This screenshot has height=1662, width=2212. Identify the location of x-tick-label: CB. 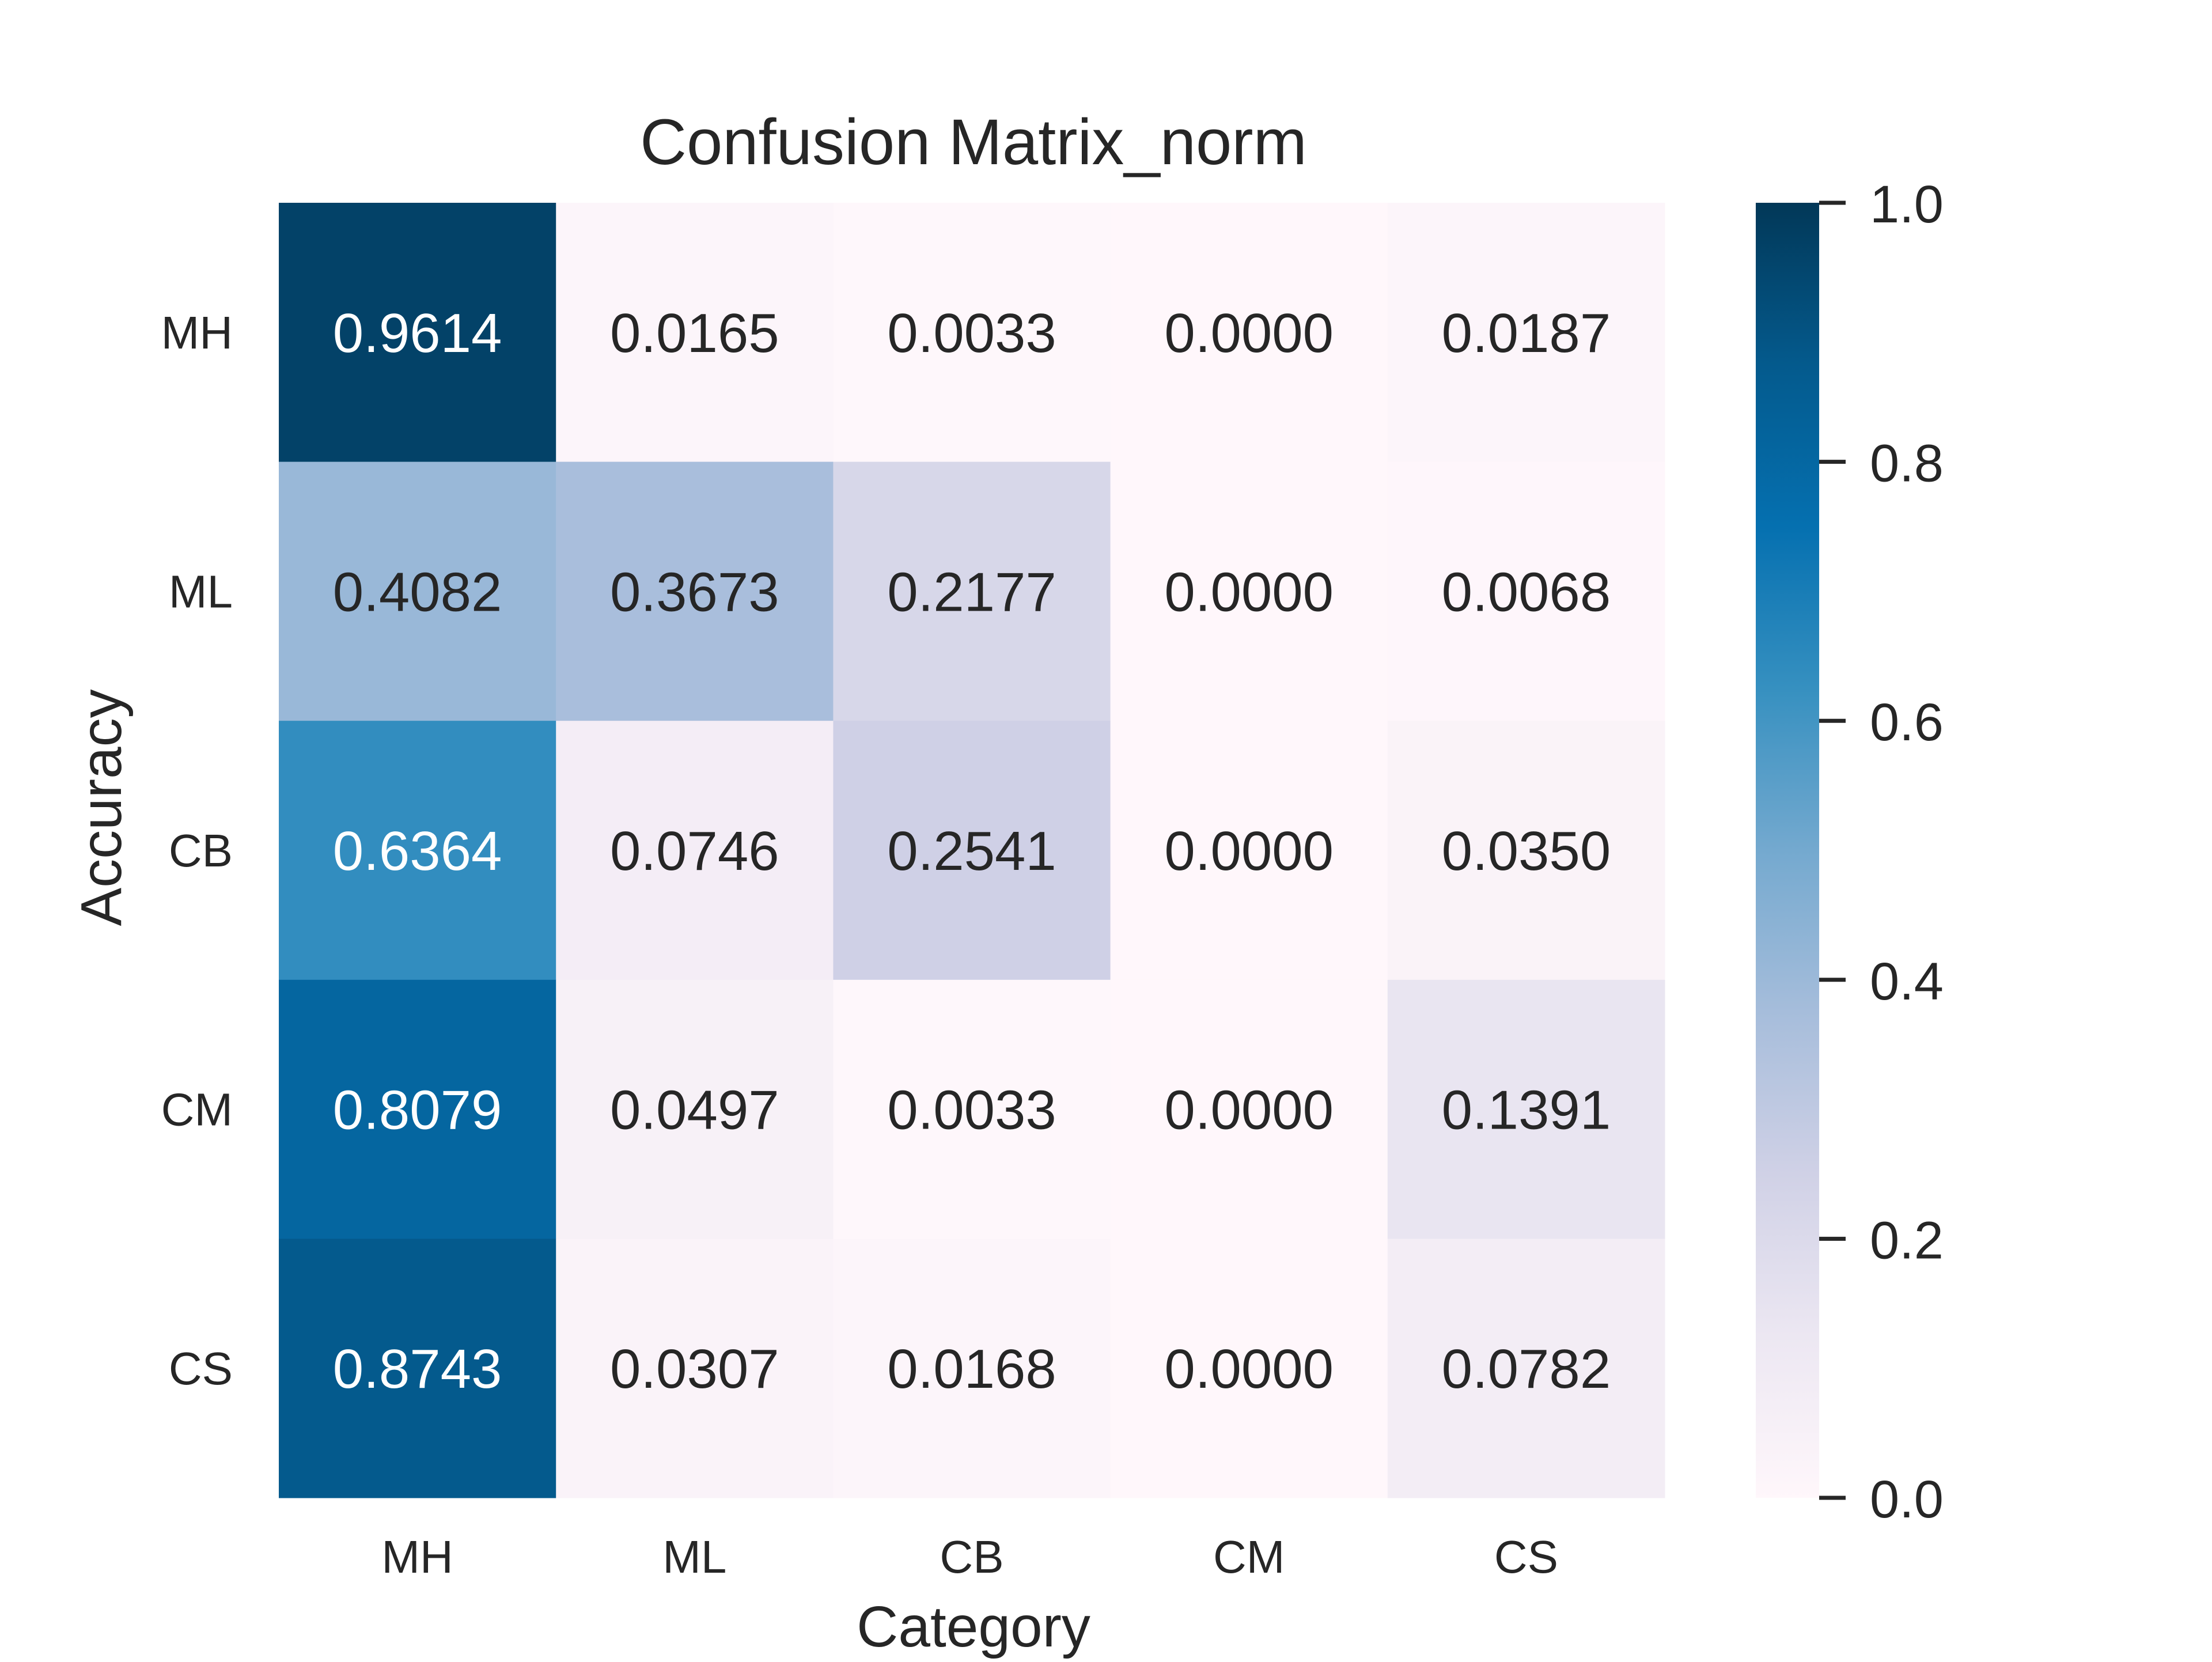
(971, 1557).